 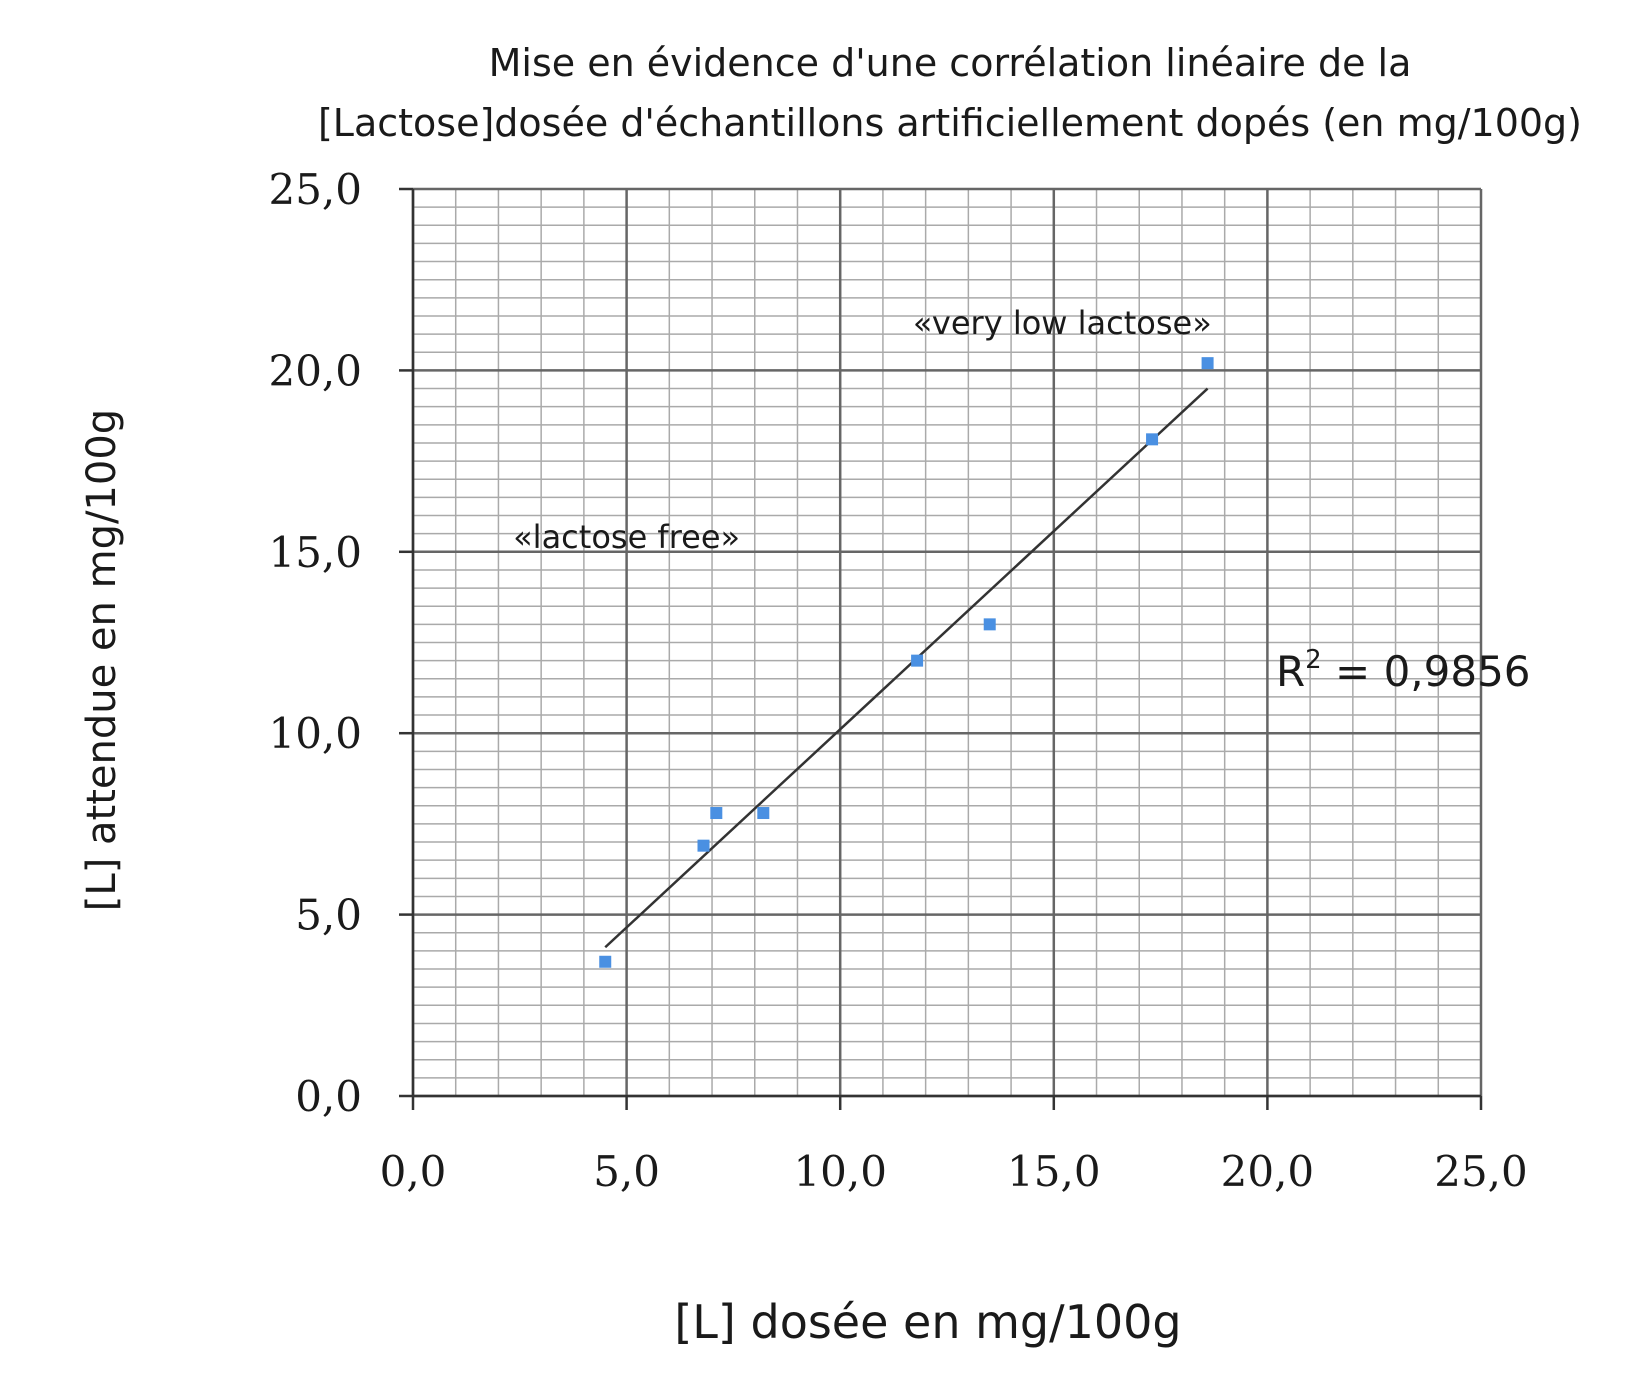 I want to click on y-axis-label: [L] attendue en mg/100g, so click(x=102, y=660).